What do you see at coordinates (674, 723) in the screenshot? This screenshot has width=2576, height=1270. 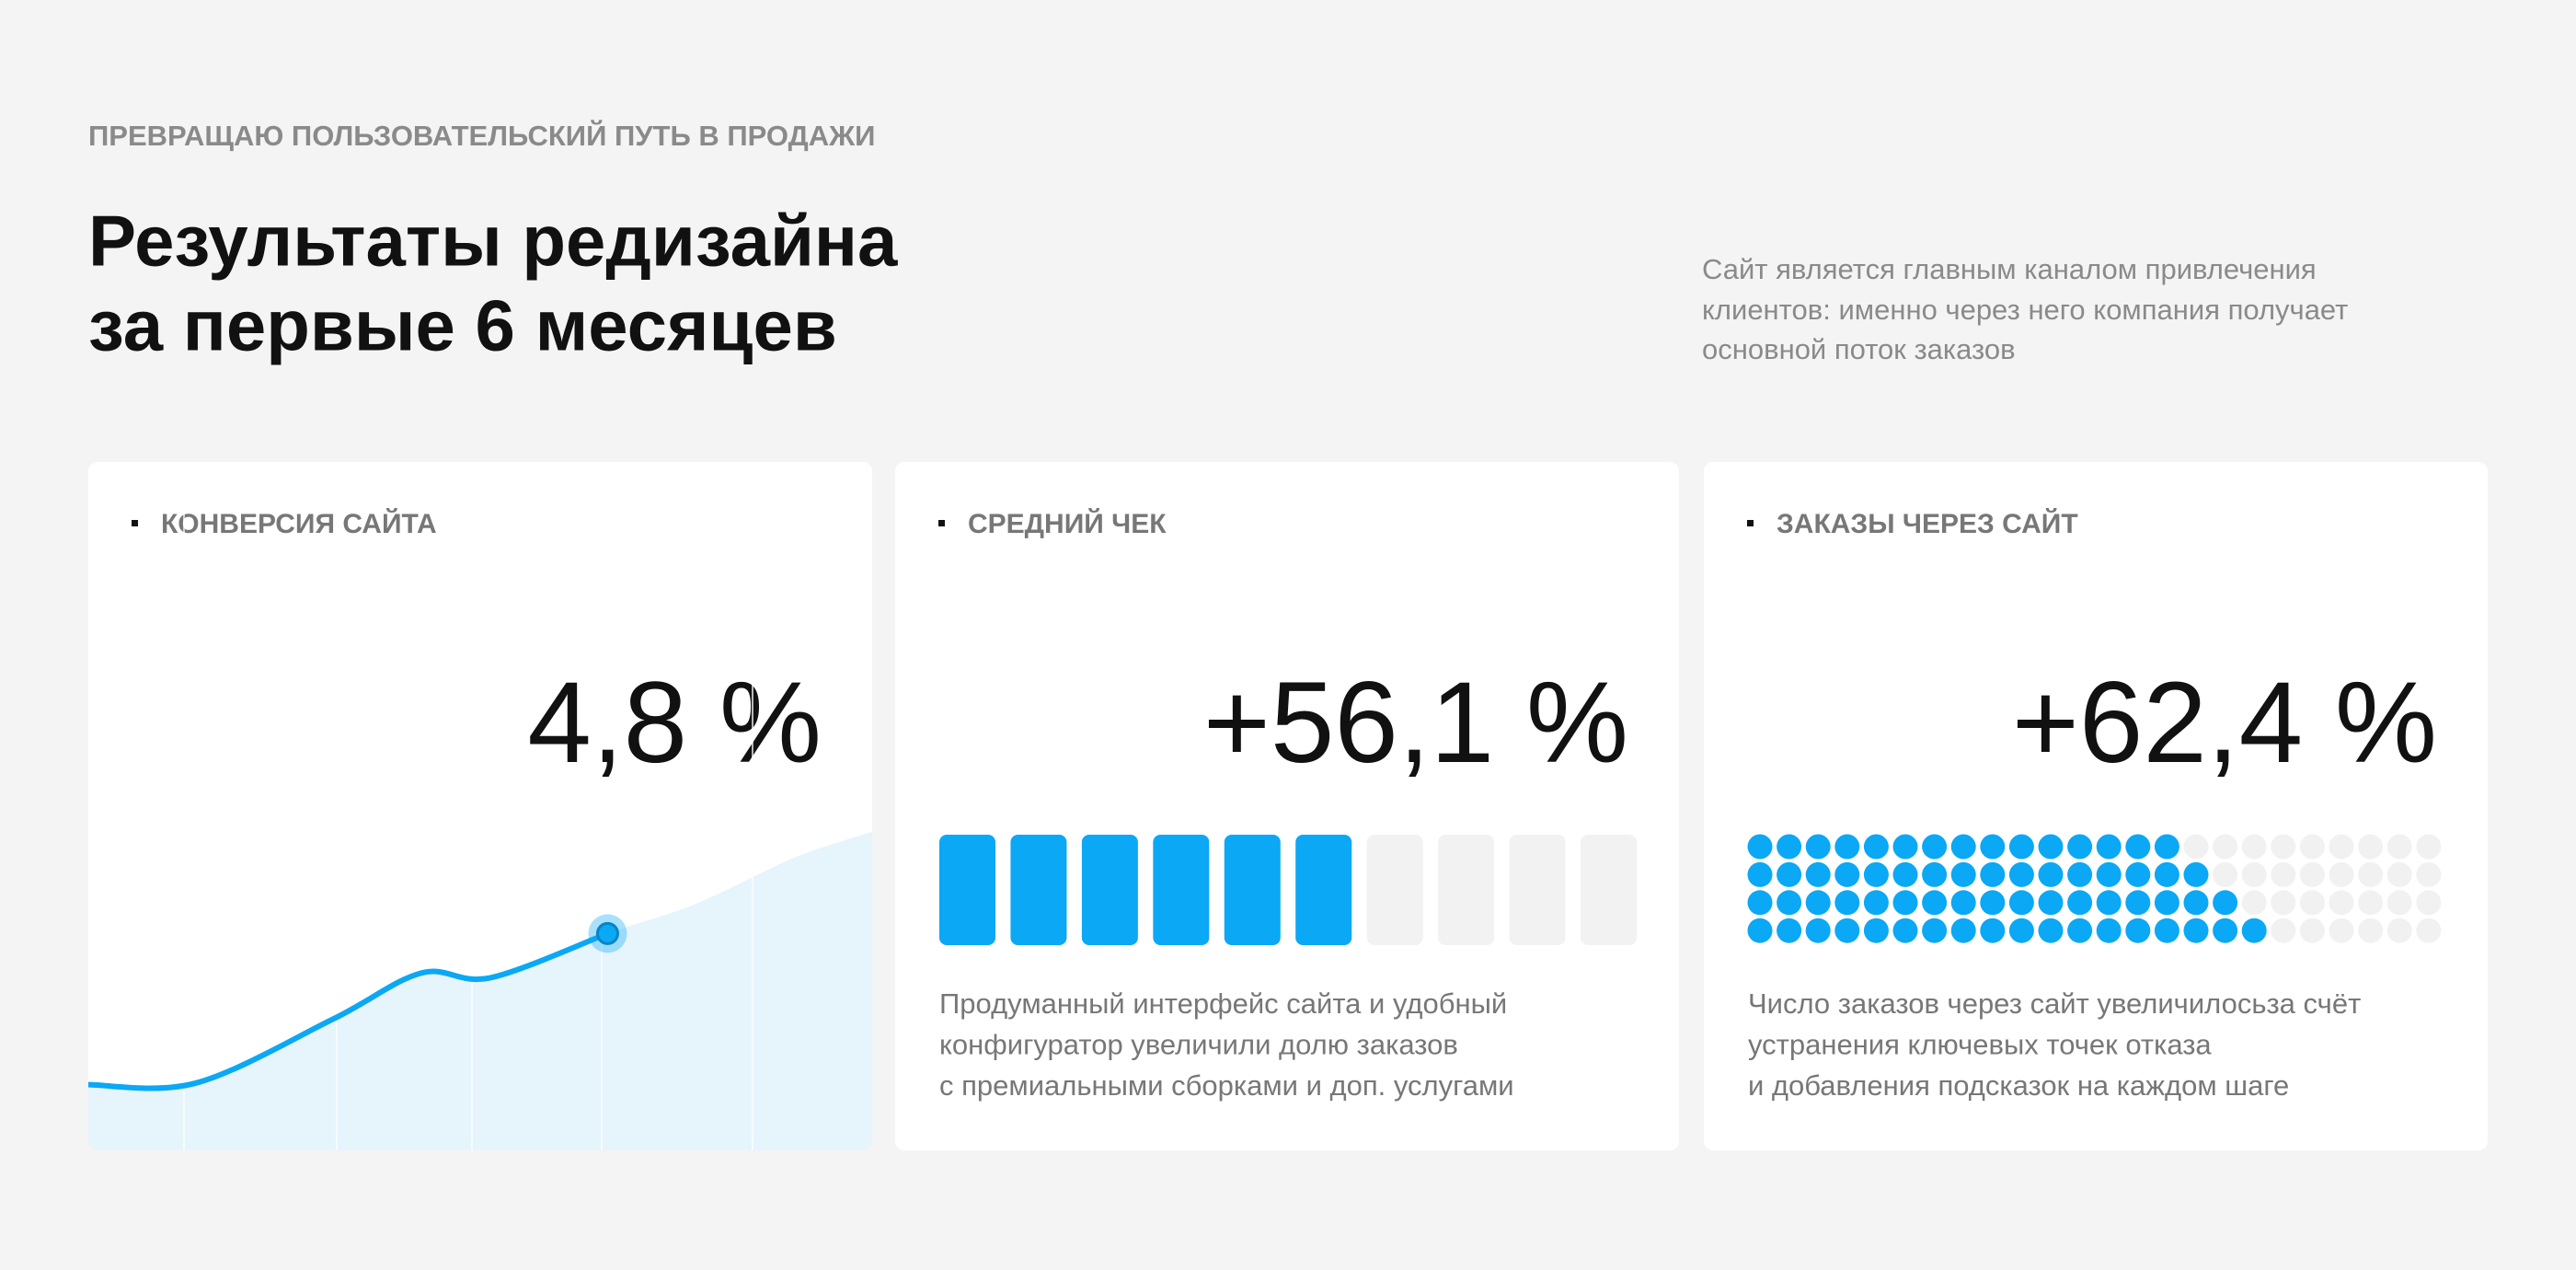 I see `card-value: 4,8 %` at bounding box center [674, 723].